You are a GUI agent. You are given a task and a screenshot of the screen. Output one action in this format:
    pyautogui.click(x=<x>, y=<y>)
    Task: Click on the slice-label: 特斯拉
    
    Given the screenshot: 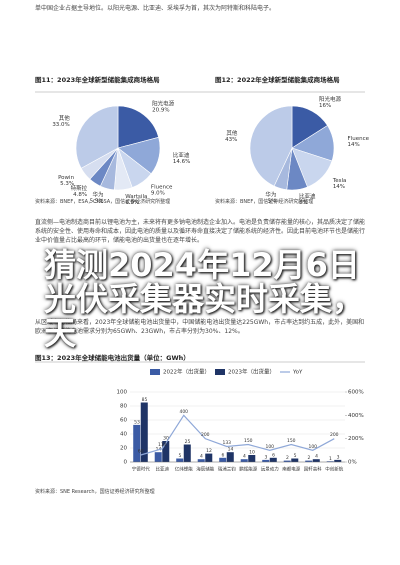 What is the action you would take?
    pyautogui.click(x=79, y=188)
    